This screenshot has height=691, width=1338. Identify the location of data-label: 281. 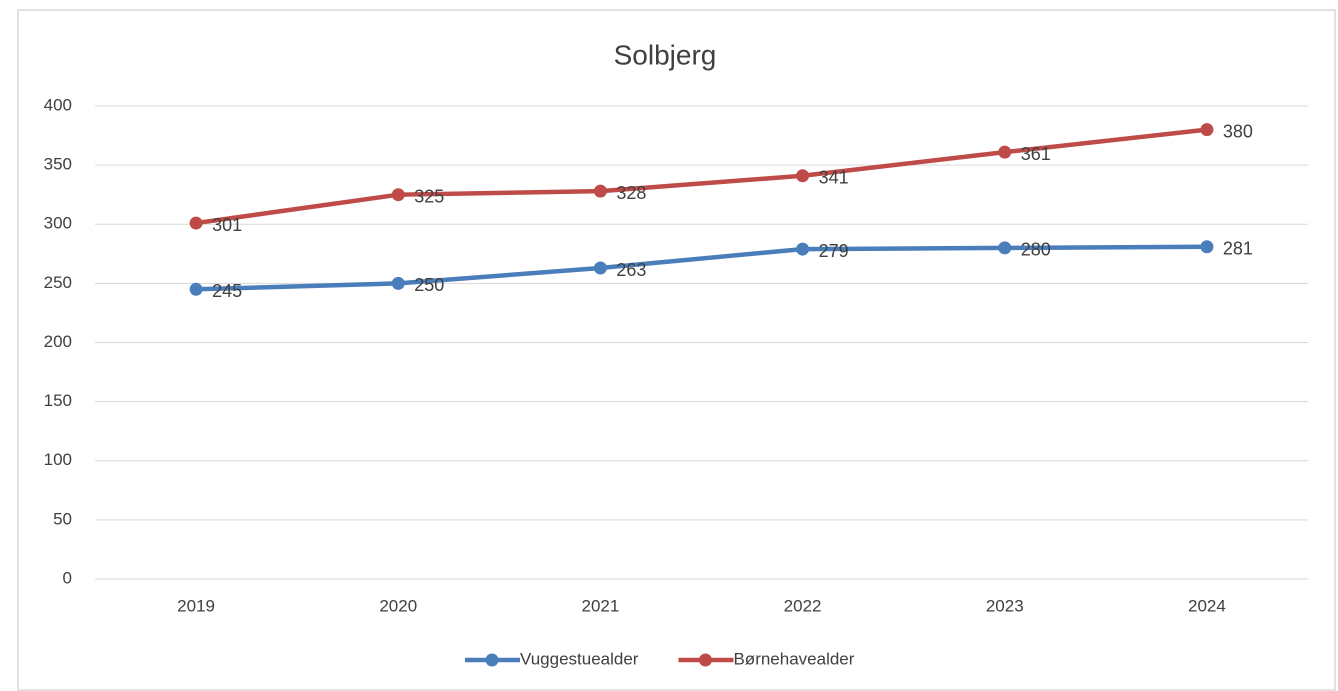
(1238, 248).